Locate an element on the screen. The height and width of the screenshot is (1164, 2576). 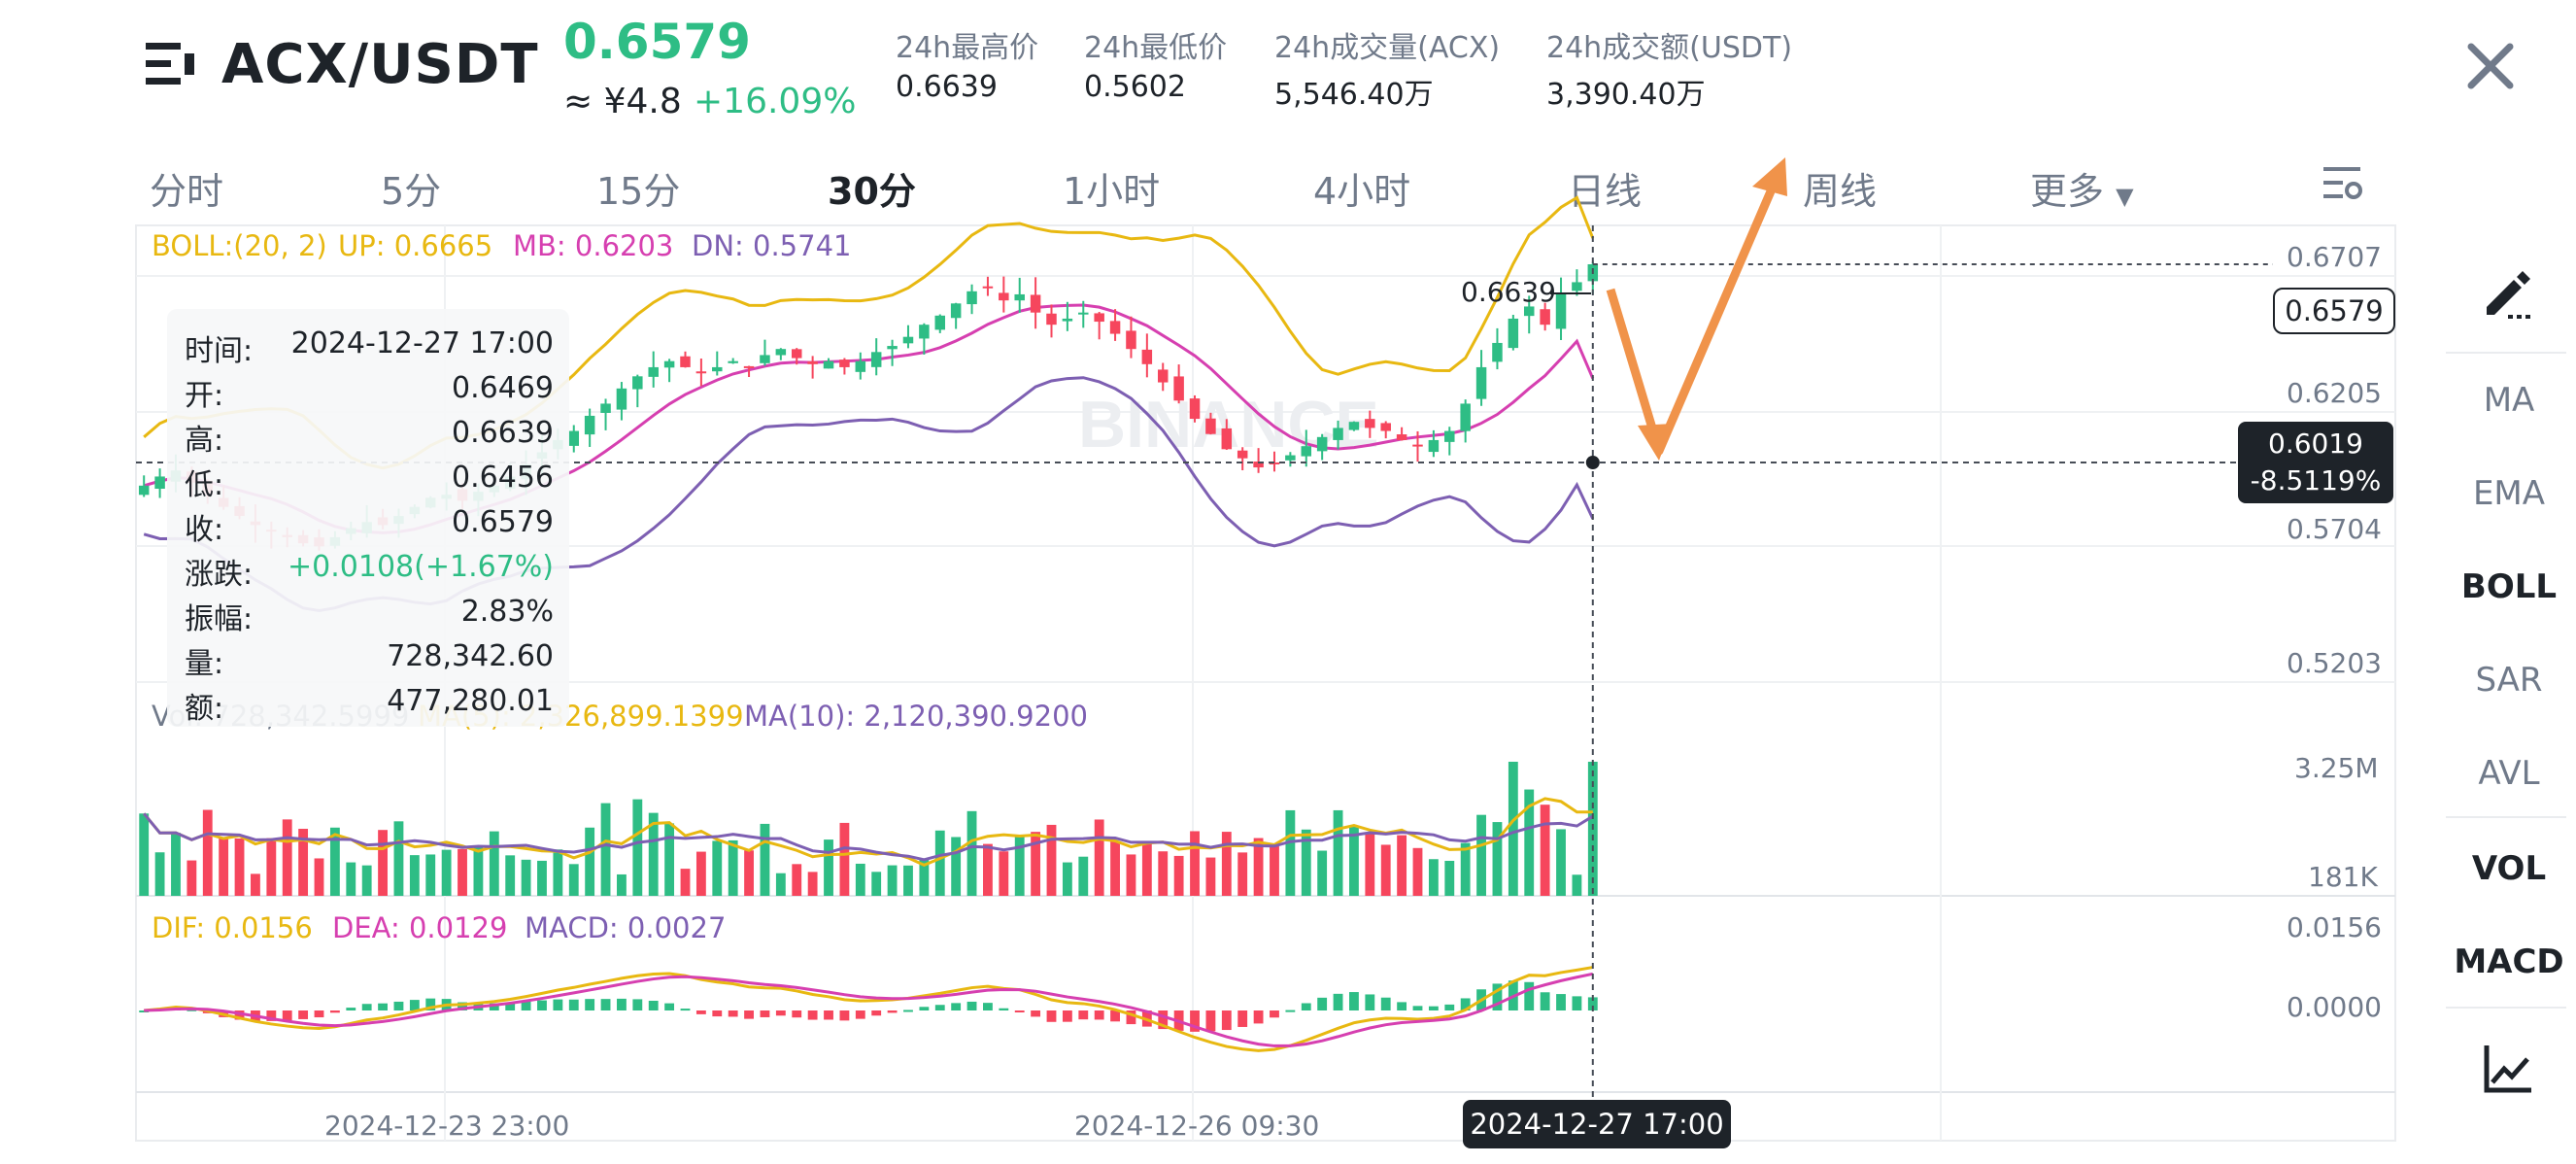
macd-dif-line is located at coordinates (869, 1009).